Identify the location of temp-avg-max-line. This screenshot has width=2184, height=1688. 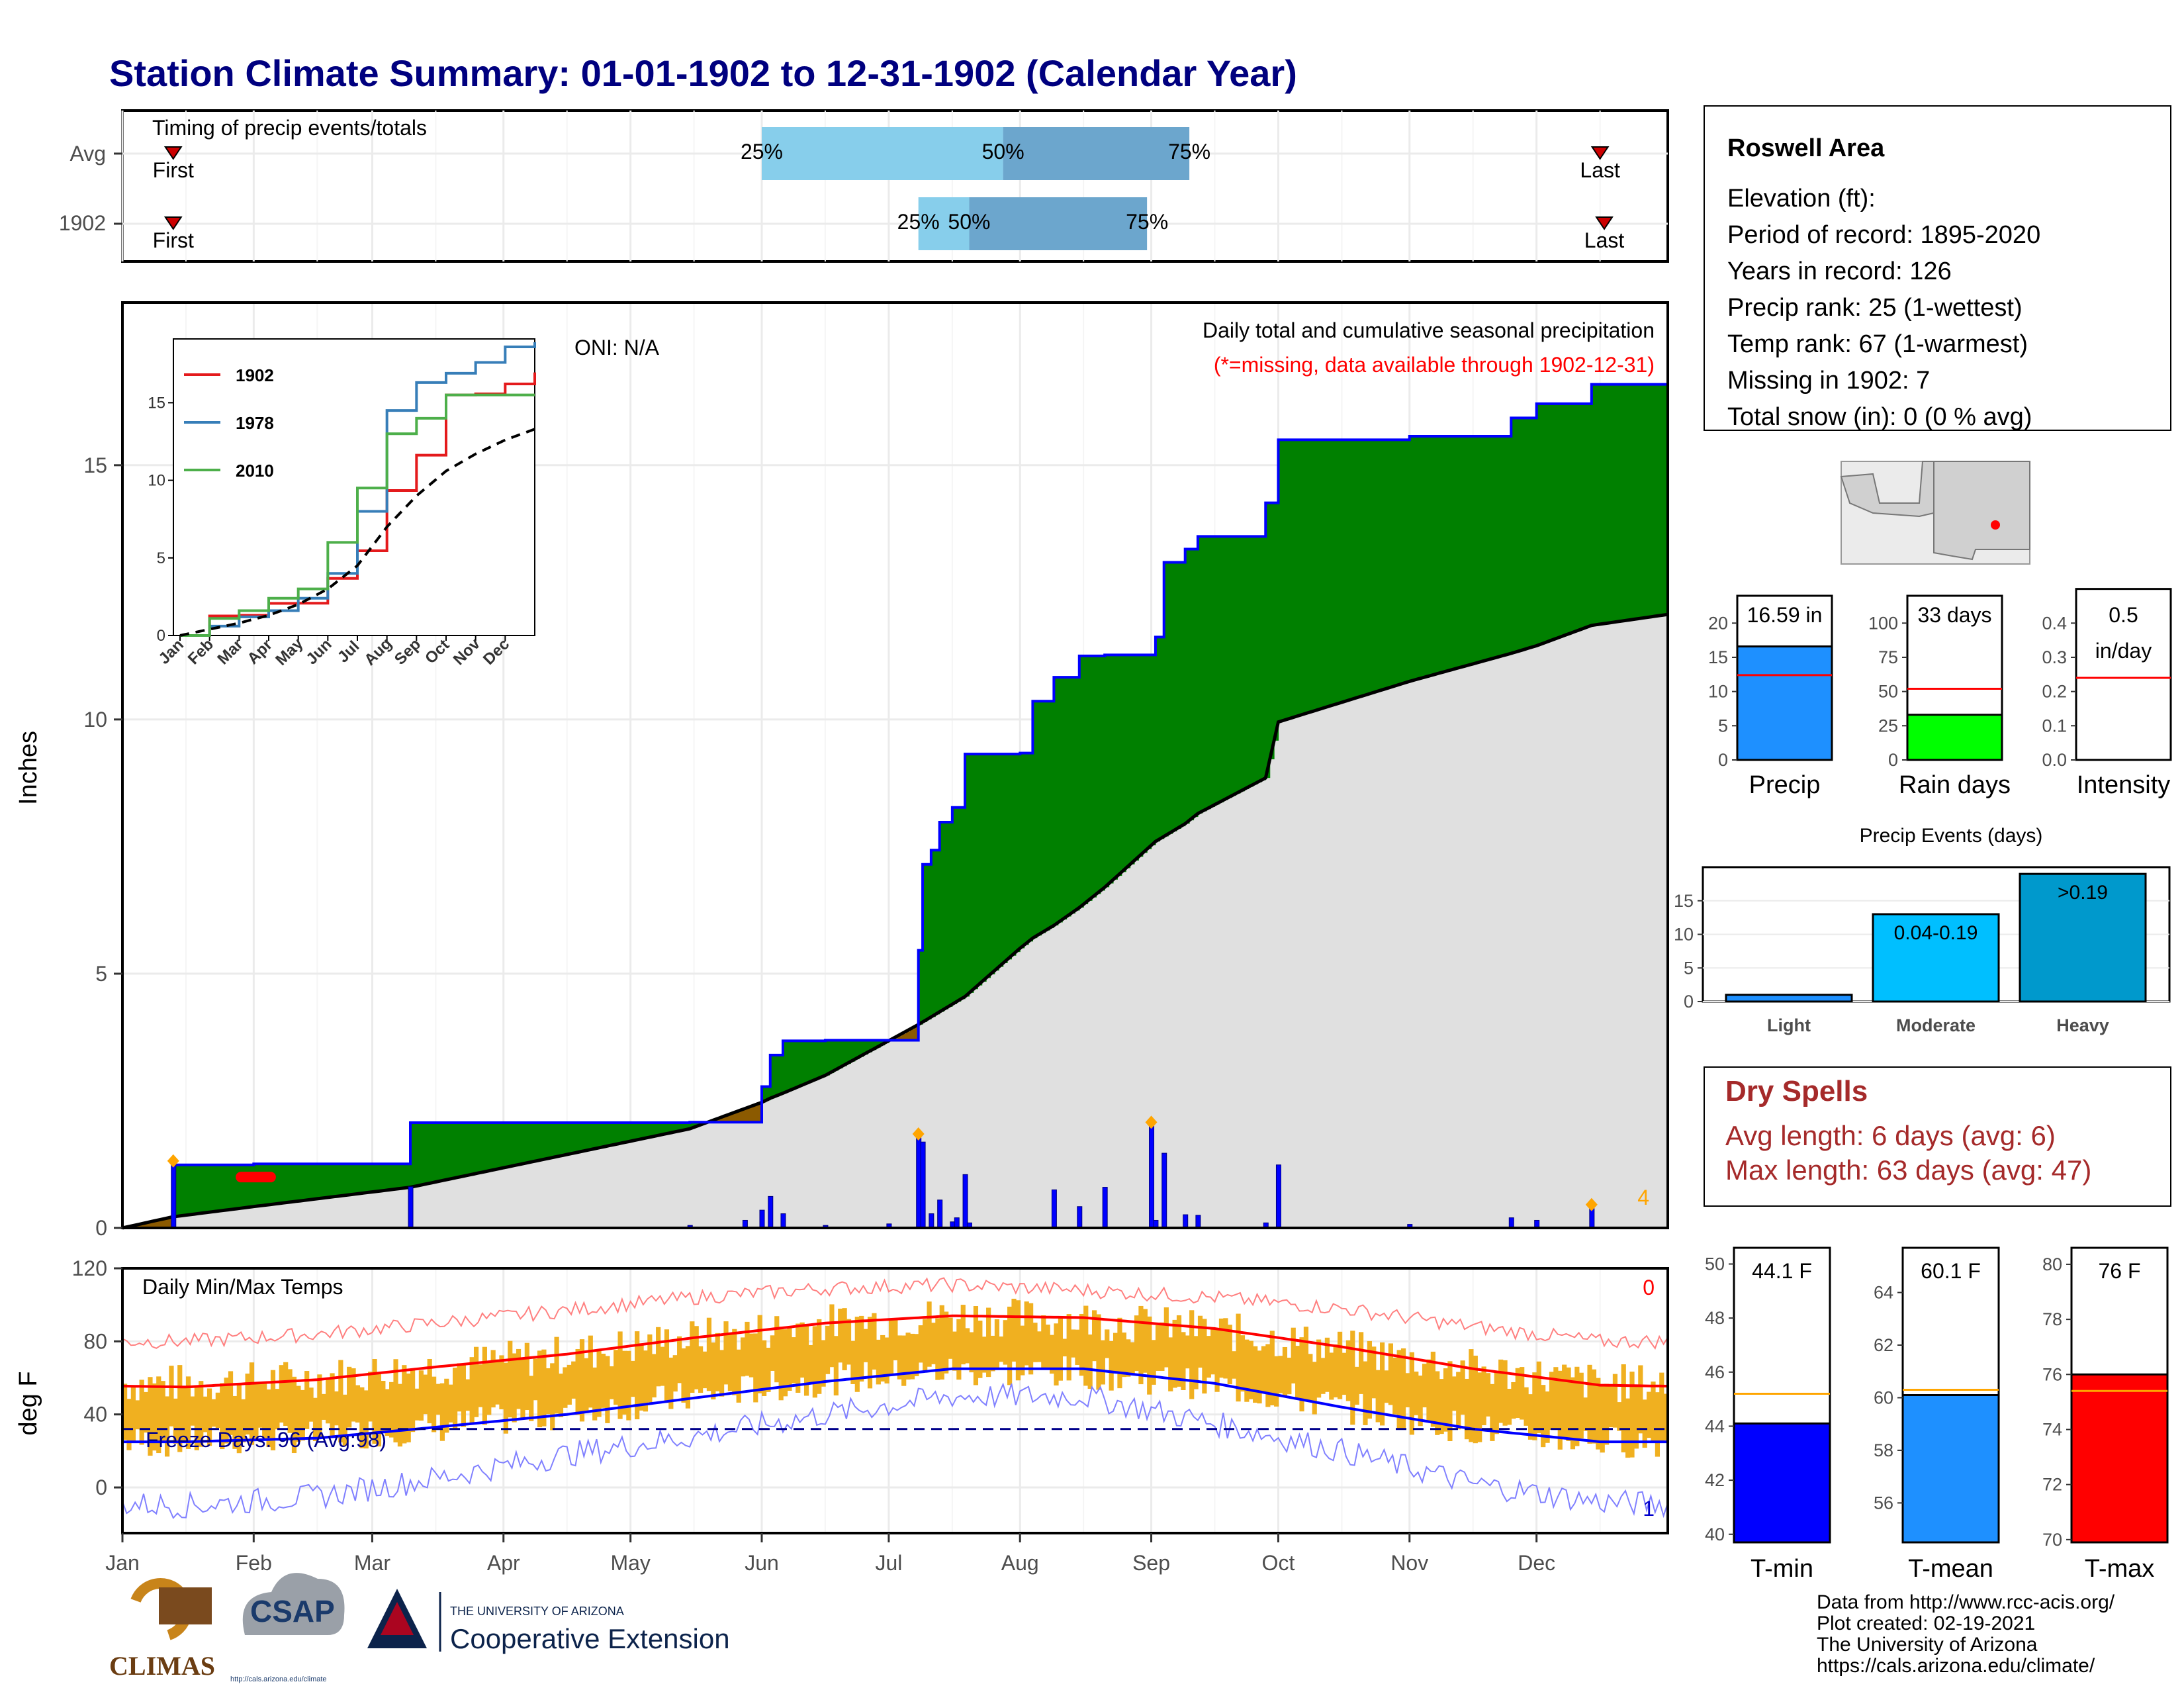
(895, 1351).